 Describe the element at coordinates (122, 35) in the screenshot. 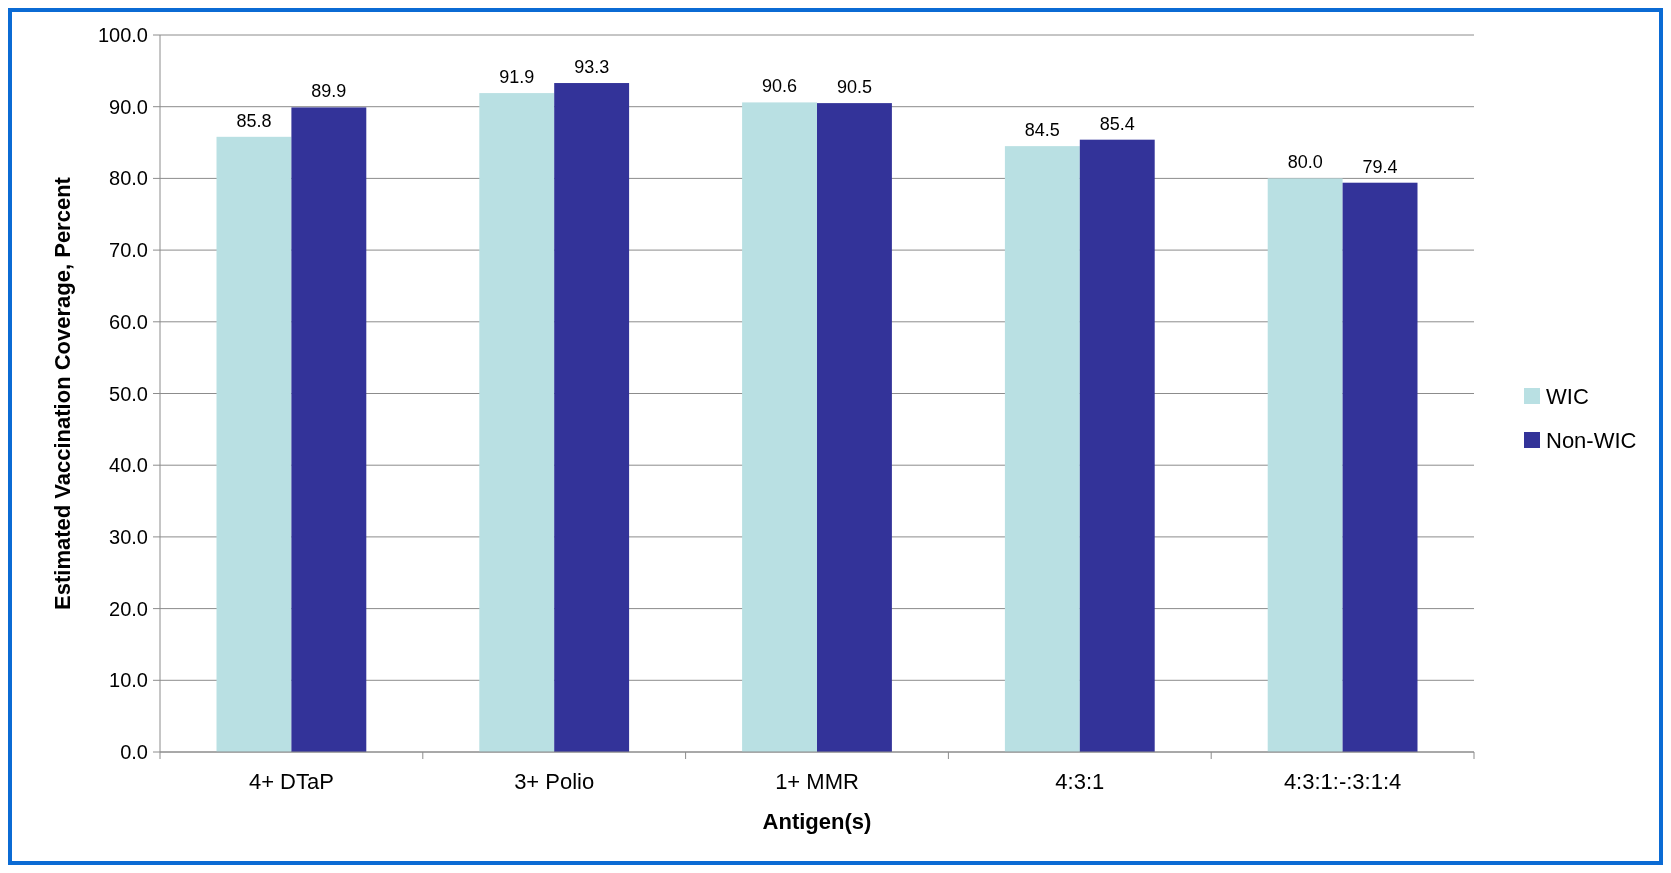

I see `y-tick-label: 100.0` at that location.